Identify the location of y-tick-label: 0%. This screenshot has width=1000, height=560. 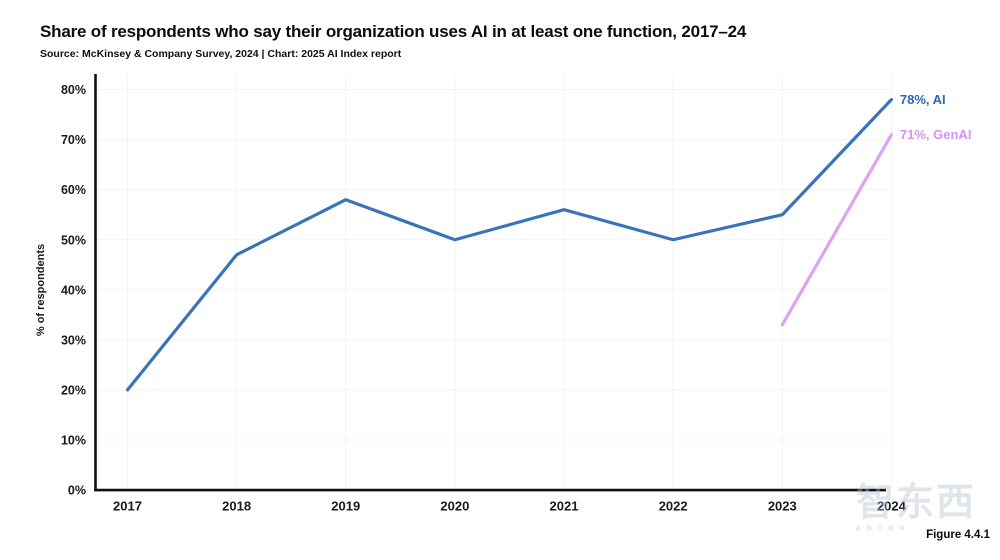
(77, 491).